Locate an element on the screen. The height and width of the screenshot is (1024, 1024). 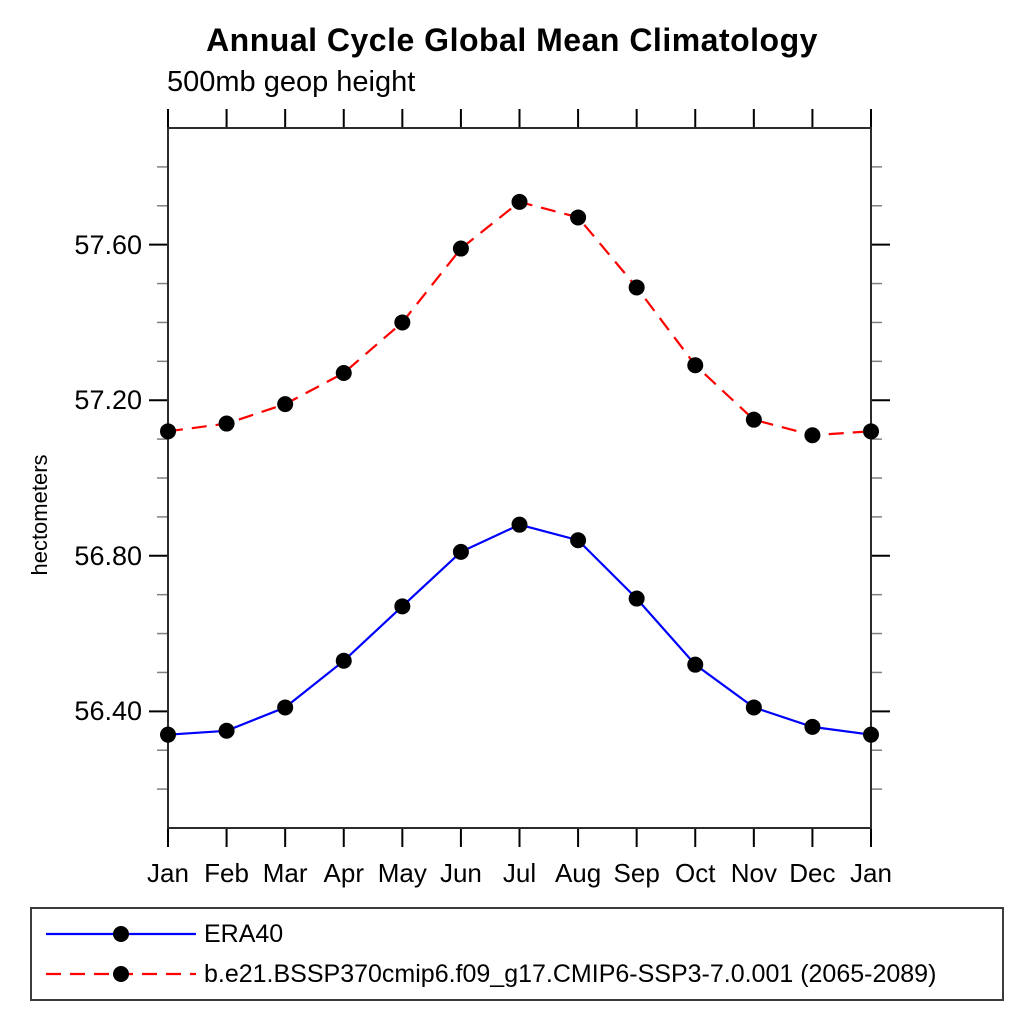
y-tick-label: 57.60 is located at coordinates (108, 244).